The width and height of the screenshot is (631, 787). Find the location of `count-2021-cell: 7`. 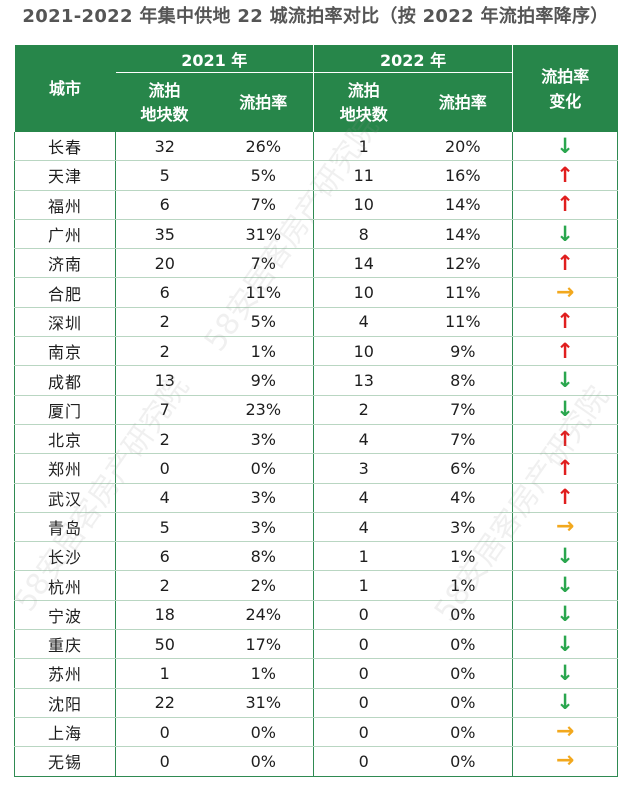

count-2021-cell: 7 is located at coordinates (164, 410).